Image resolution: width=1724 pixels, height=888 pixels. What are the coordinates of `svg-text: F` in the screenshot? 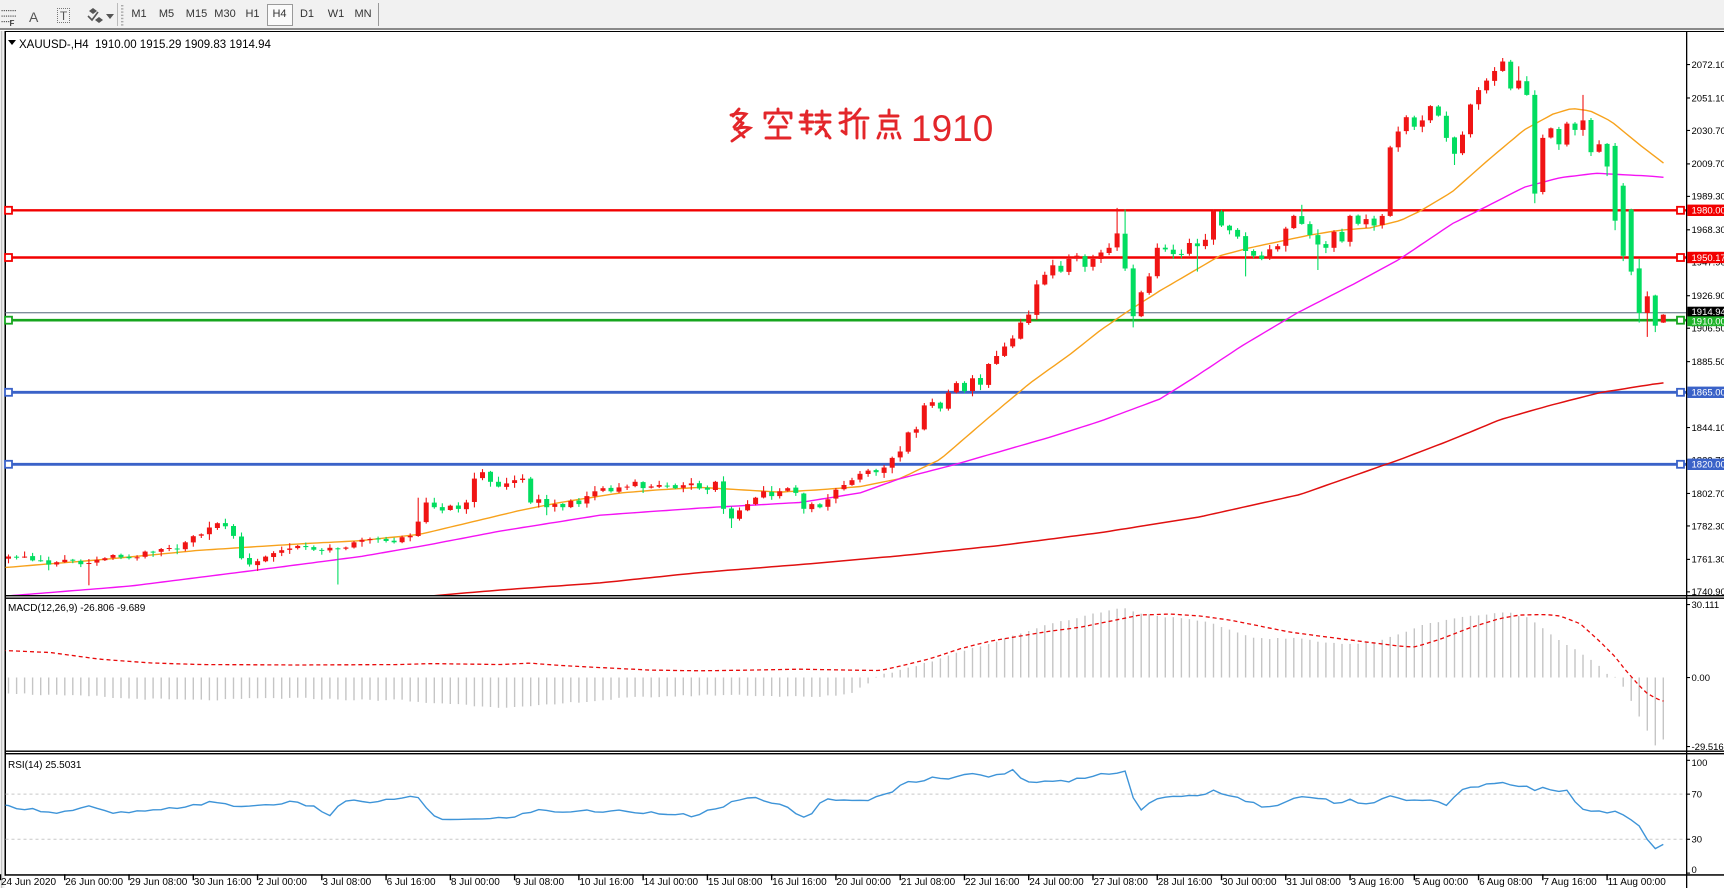 It's located at (12, 23).